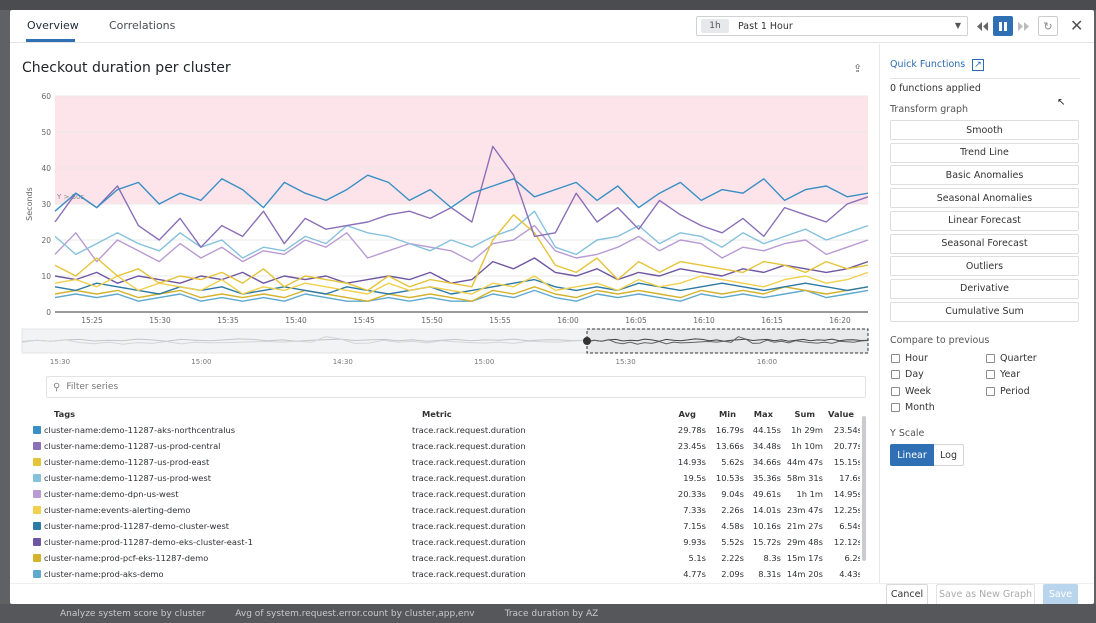  Describe the element at coordinates (985, 594) in the screenshot. I see `save-as-new-graph-button: Save as New Graph` at that location.